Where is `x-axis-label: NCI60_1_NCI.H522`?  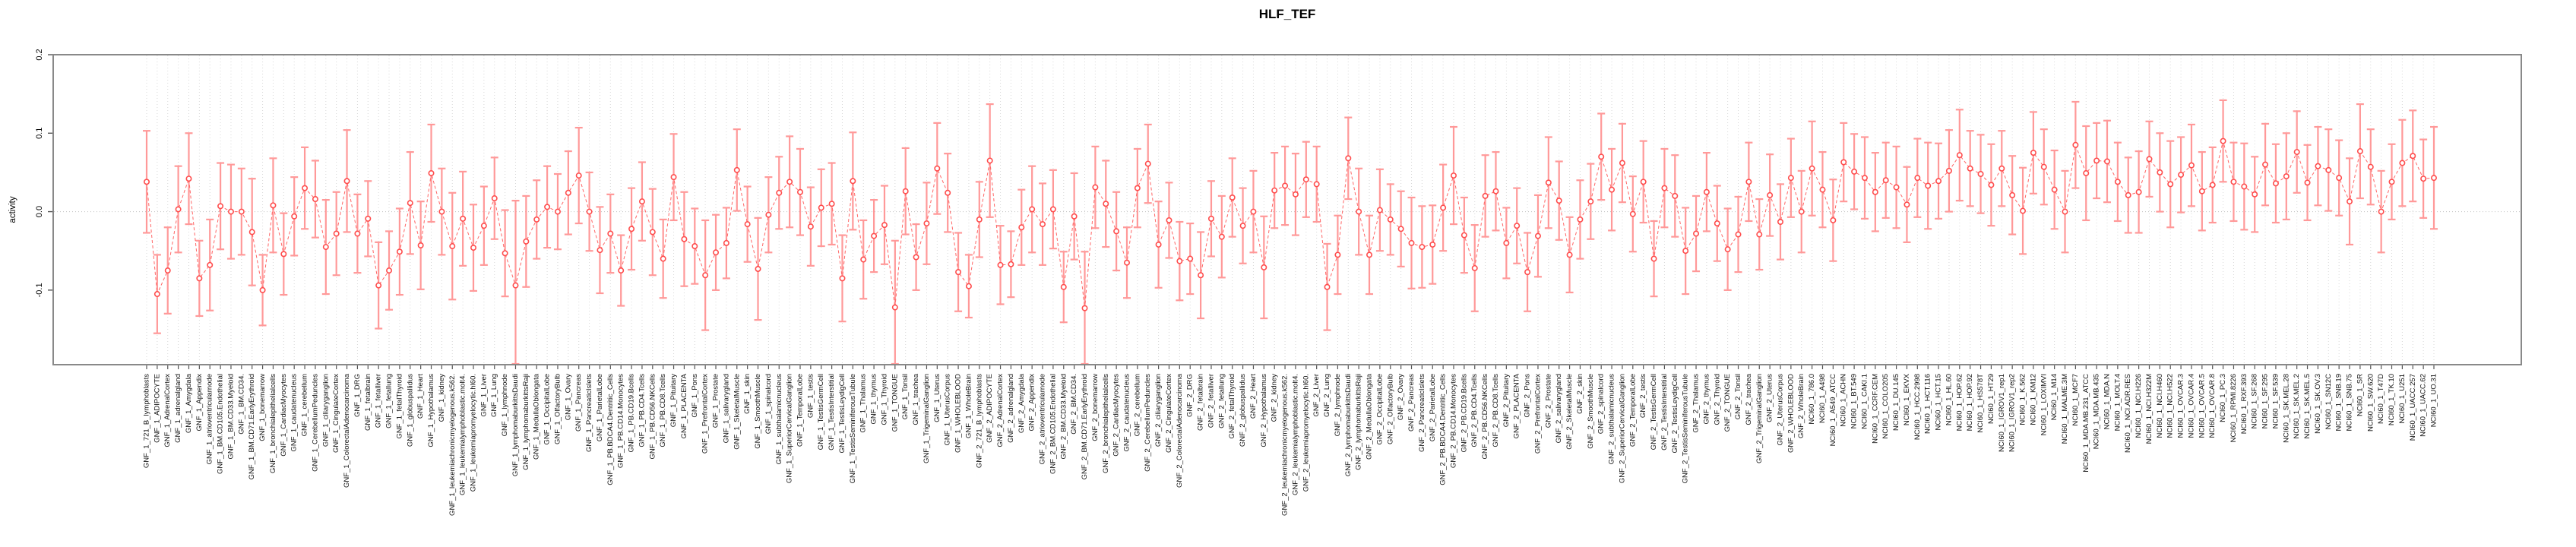
x-axis-label: NCI60_1_NCI.H522 is located at coordinates (2170, 406).